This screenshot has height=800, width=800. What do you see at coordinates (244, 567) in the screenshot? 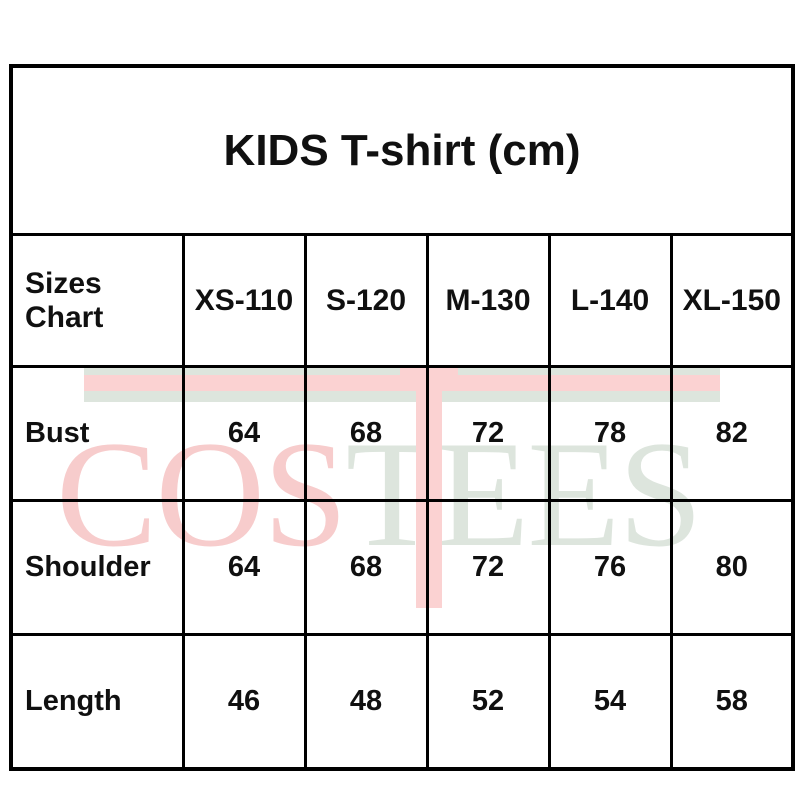
I see `cell-shoulder-xs: 64` at bounding box center [244, 567].